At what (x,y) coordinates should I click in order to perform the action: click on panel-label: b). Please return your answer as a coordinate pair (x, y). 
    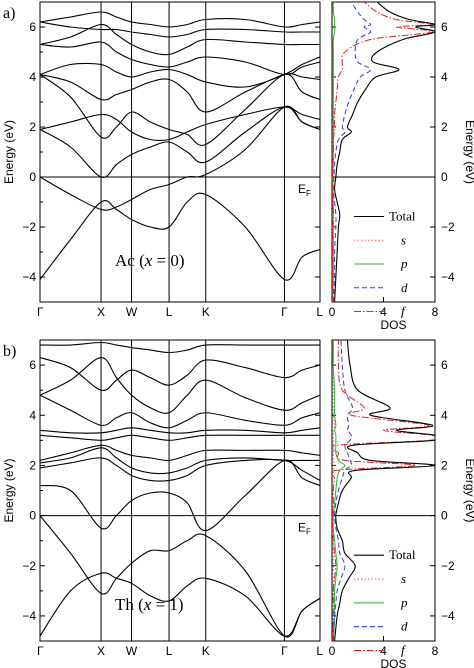
    Looking at the image, I should click on (9, 351).